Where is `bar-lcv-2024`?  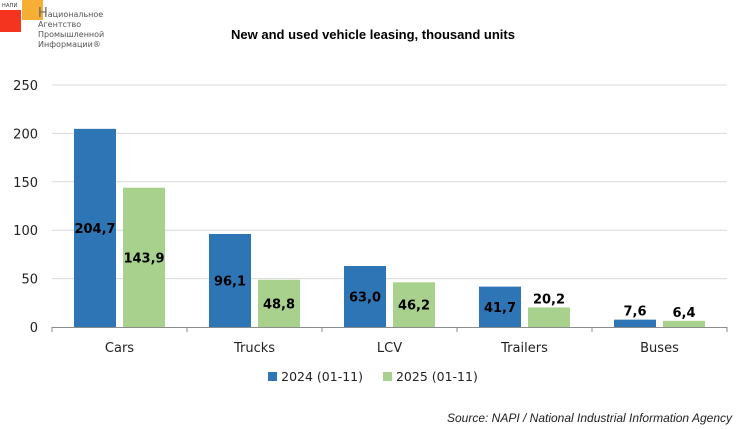
bar-lcv-2024 is located at coordinates (365, 296).